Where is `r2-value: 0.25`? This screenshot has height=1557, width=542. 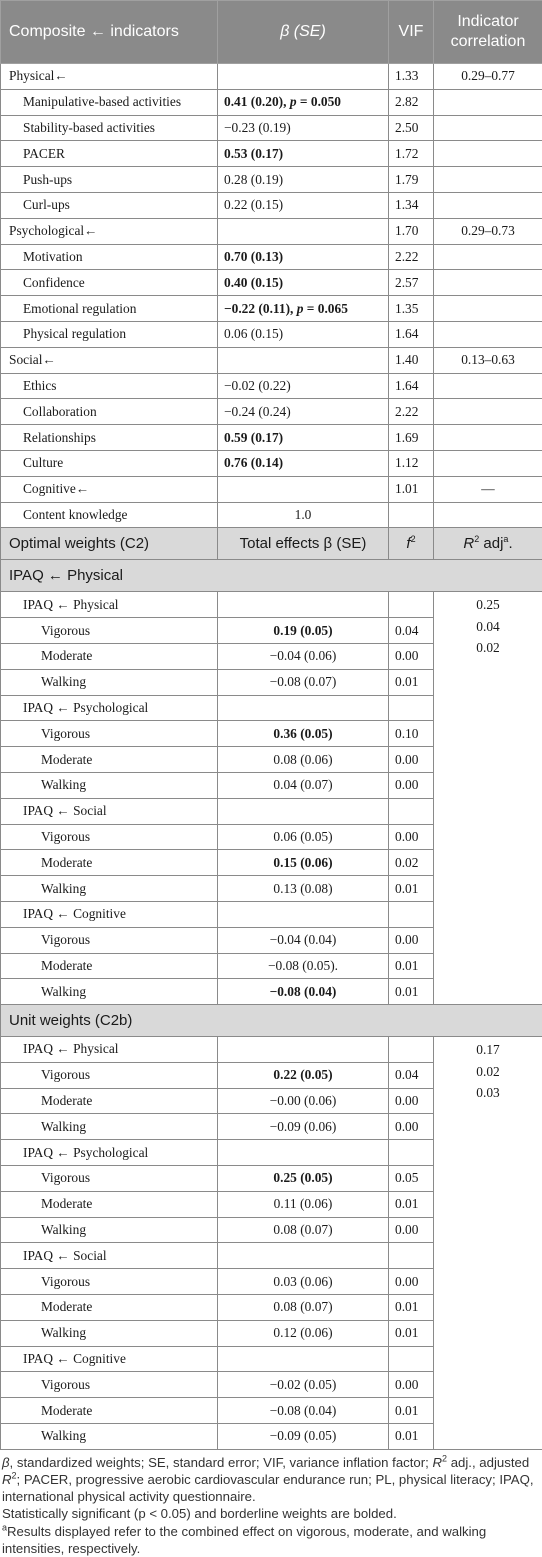
r2-value: 0.25 is located at coordinates (488, 605).